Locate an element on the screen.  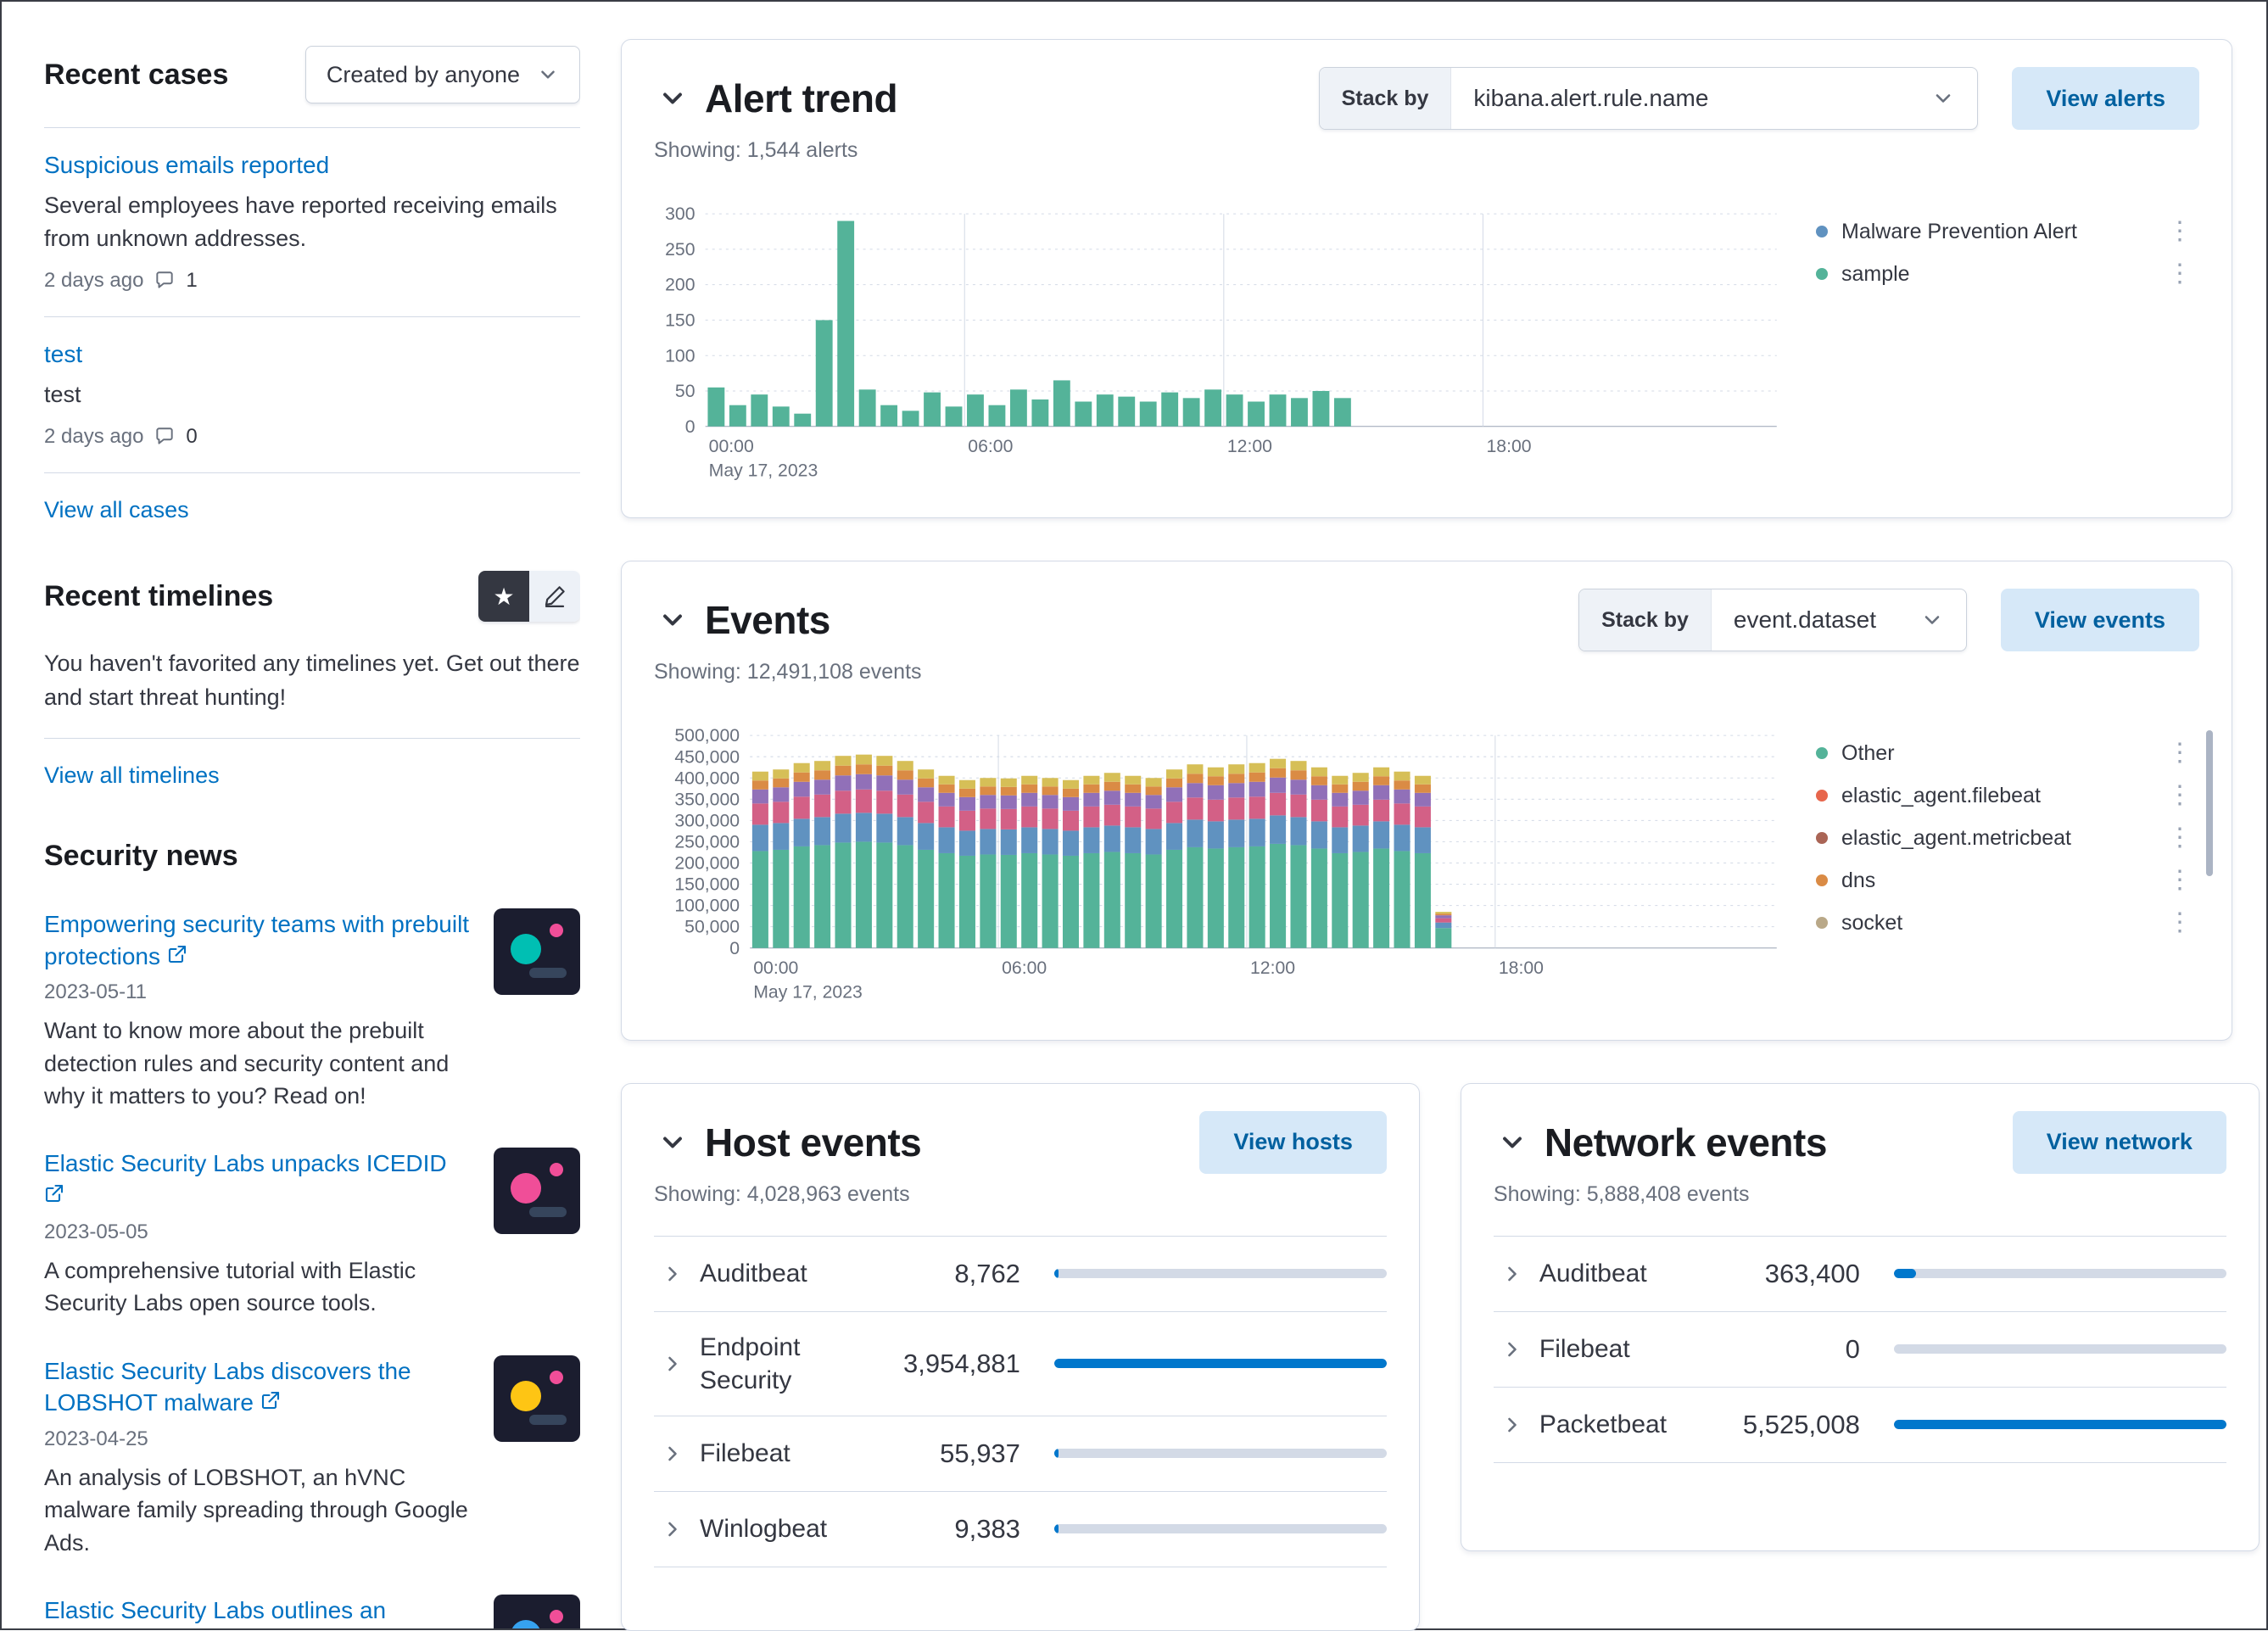
legend-label: socket is located at coordinates (1872, 922).